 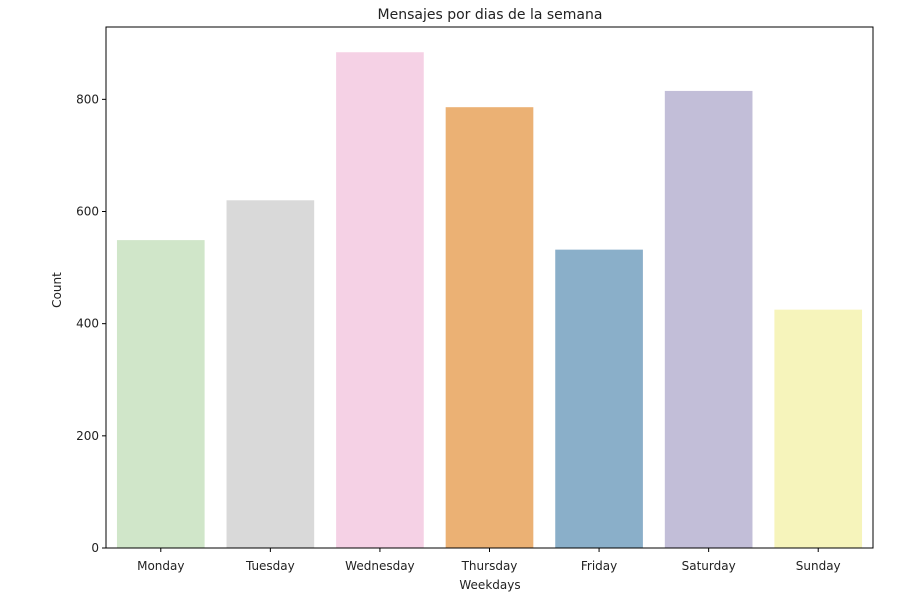 What do you see at coordinates (160, 394) in the screenshot?
I see `bar-monday` at bounding box center [160, 394].